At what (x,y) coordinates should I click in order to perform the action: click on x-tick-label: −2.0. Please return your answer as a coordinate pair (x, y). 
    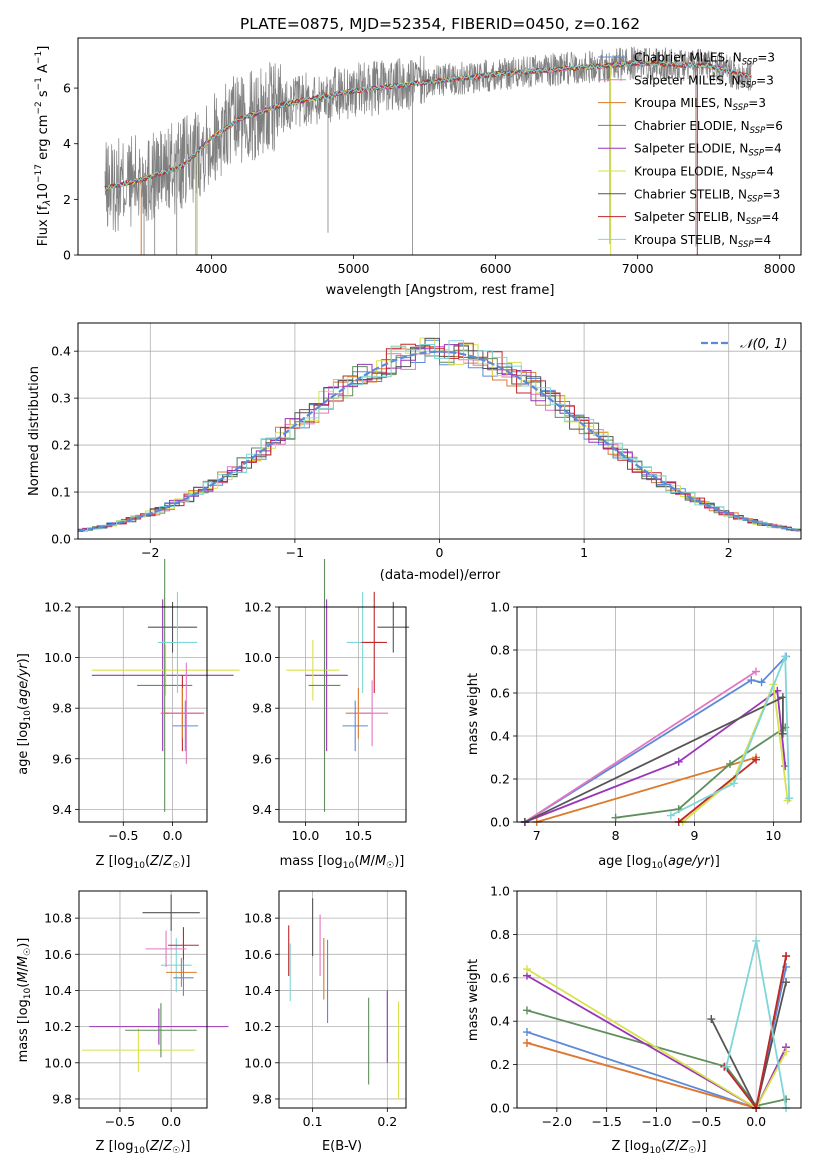
    Looking at the image, I should click on (557, 1121).